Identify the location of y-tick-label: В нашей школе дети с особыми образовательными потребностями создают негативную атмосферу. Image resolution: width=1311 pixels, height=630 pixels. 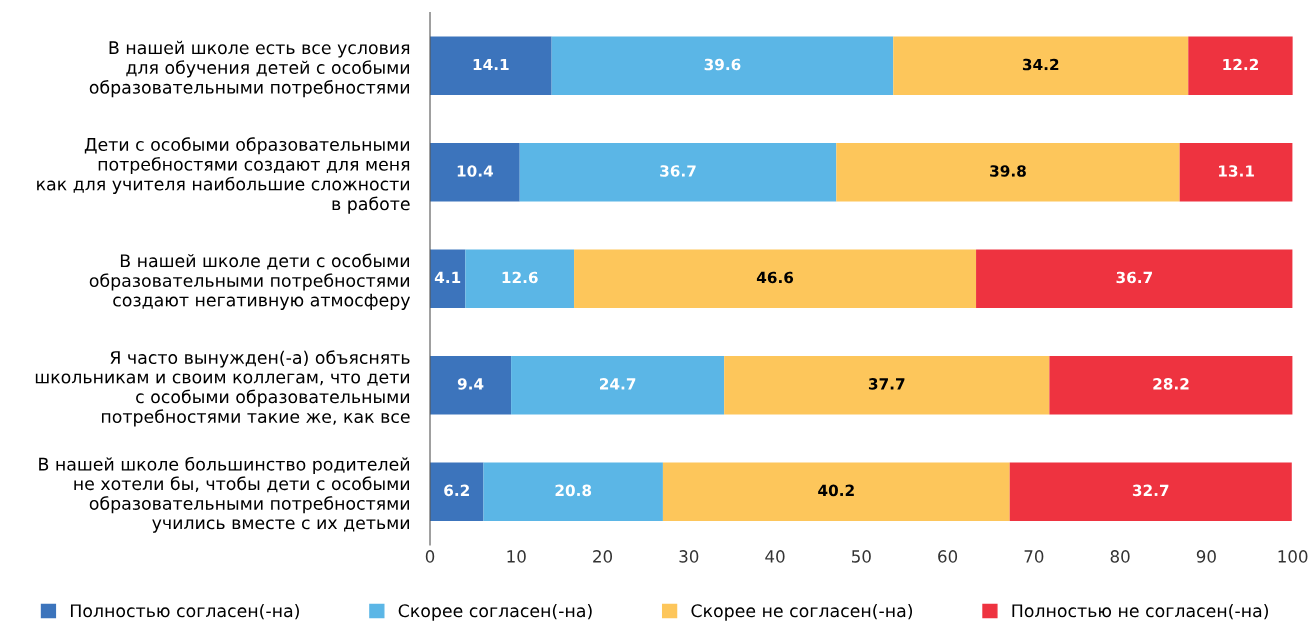
(250, 281).